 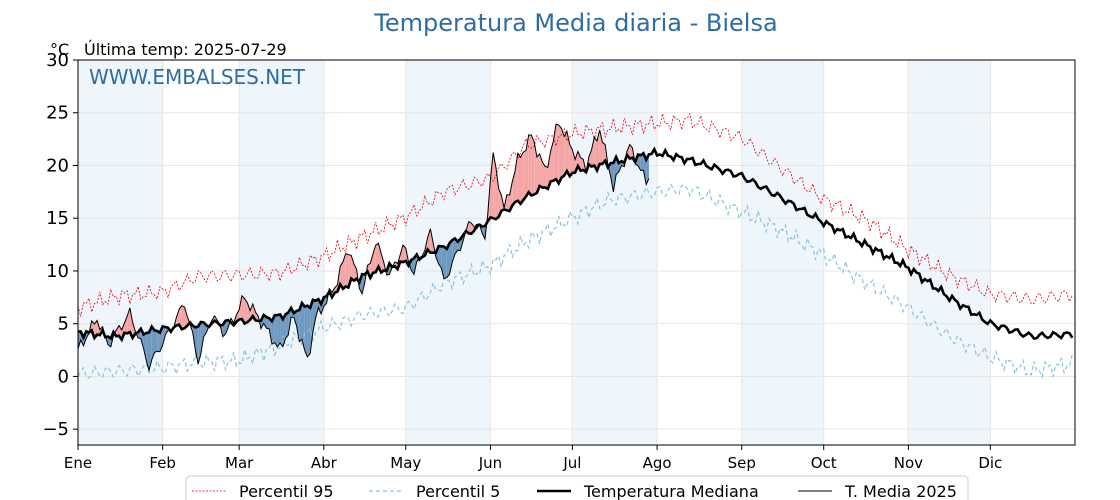 What do you see at coordinates (286, 491) in the screenshot?
I see `legend-label-p95: Percentil 95` at bounding box center [286, 491].